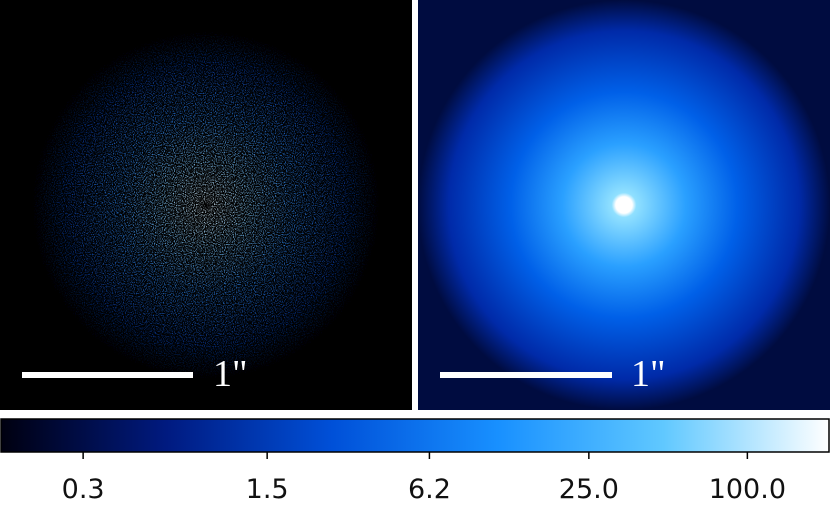 This screenshot has width=830, height=508. What do you see at coordinates (415, 435) in the screenshot?
I see `colorbar` at bounding box center [415, 435].